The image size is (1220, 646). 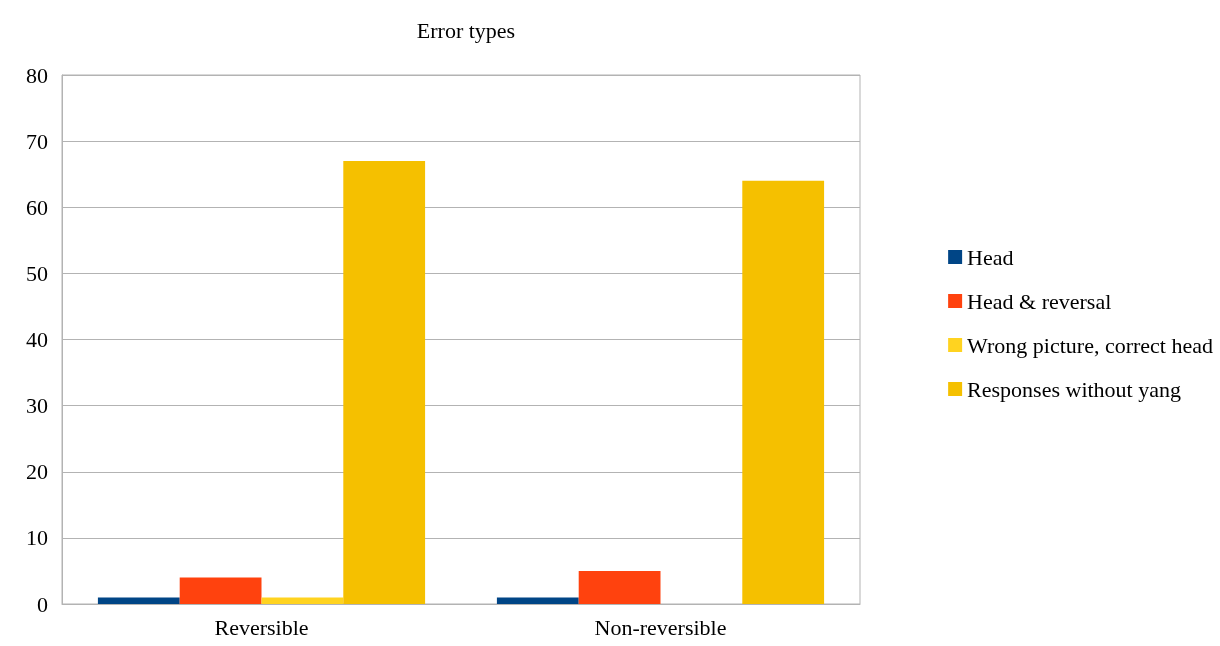 I want to click on y-tick-label: 40, so click(x=37, y=339).